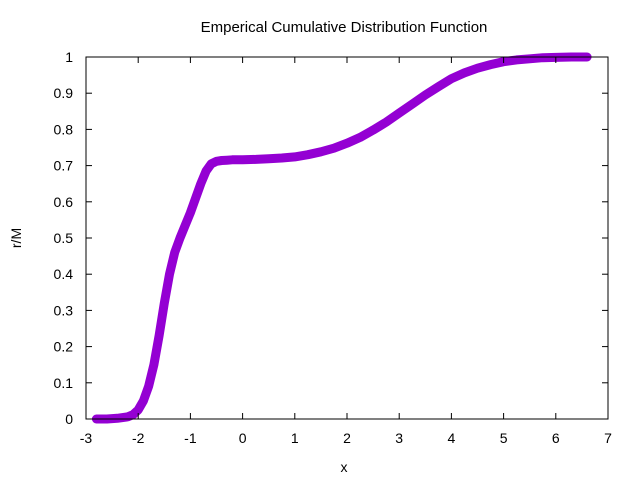 The width and height of the screenshot is (640, 480). What do you see at coordinates (190, 438) in the screenshot?
I see `x-tick-label: -1` at bounding box center [190, 438].